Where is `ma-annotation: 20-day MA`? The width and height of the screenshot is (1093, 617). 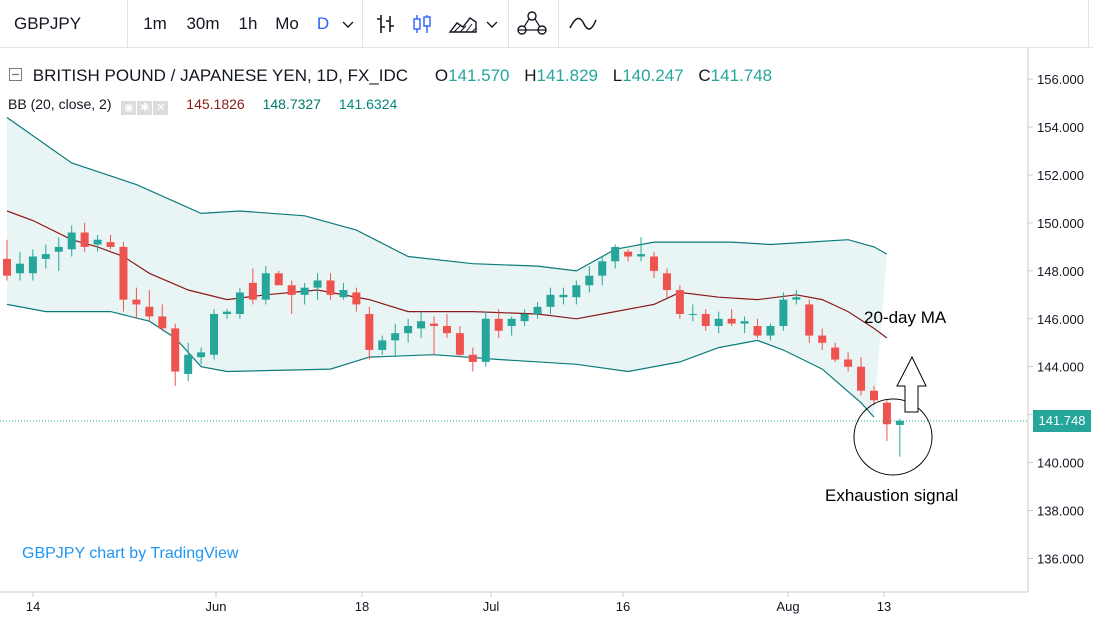
ma-annotation: 20-day MA is located at coordinates (905, 317).